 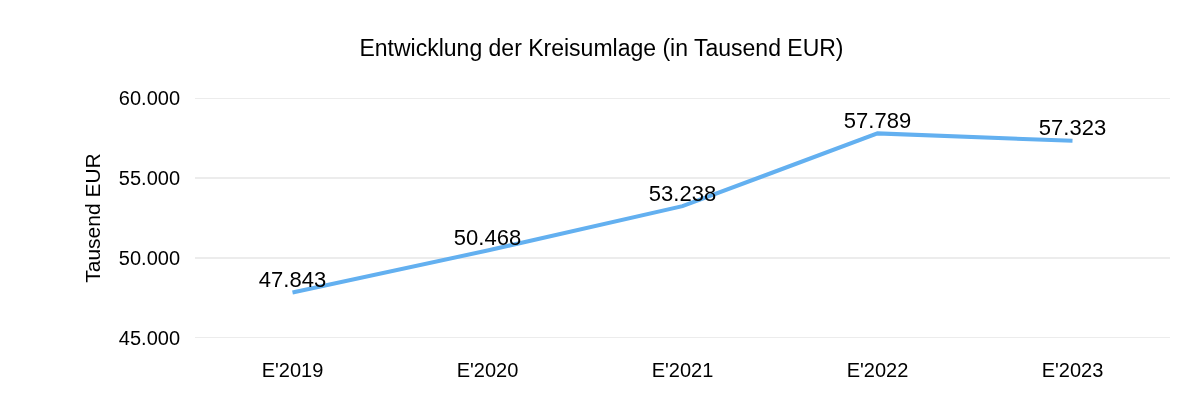 I want to click on data-label: 50.468, so click(x=487, y=238).